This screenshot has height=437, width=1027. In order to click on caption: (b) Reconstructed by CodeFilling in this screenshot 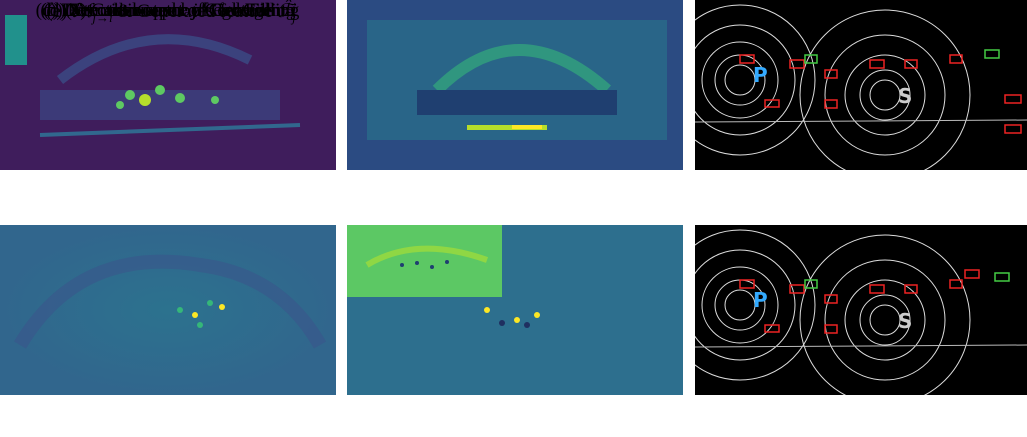, I will do `click(168, 11)`.